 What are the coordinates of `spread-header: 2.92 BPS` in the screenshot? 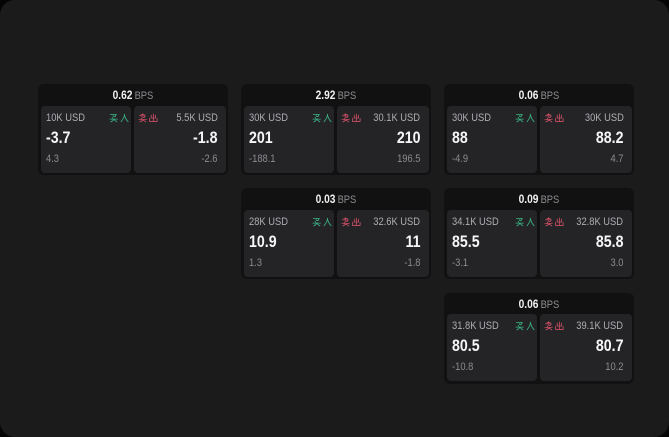 It's located at (336, 96).